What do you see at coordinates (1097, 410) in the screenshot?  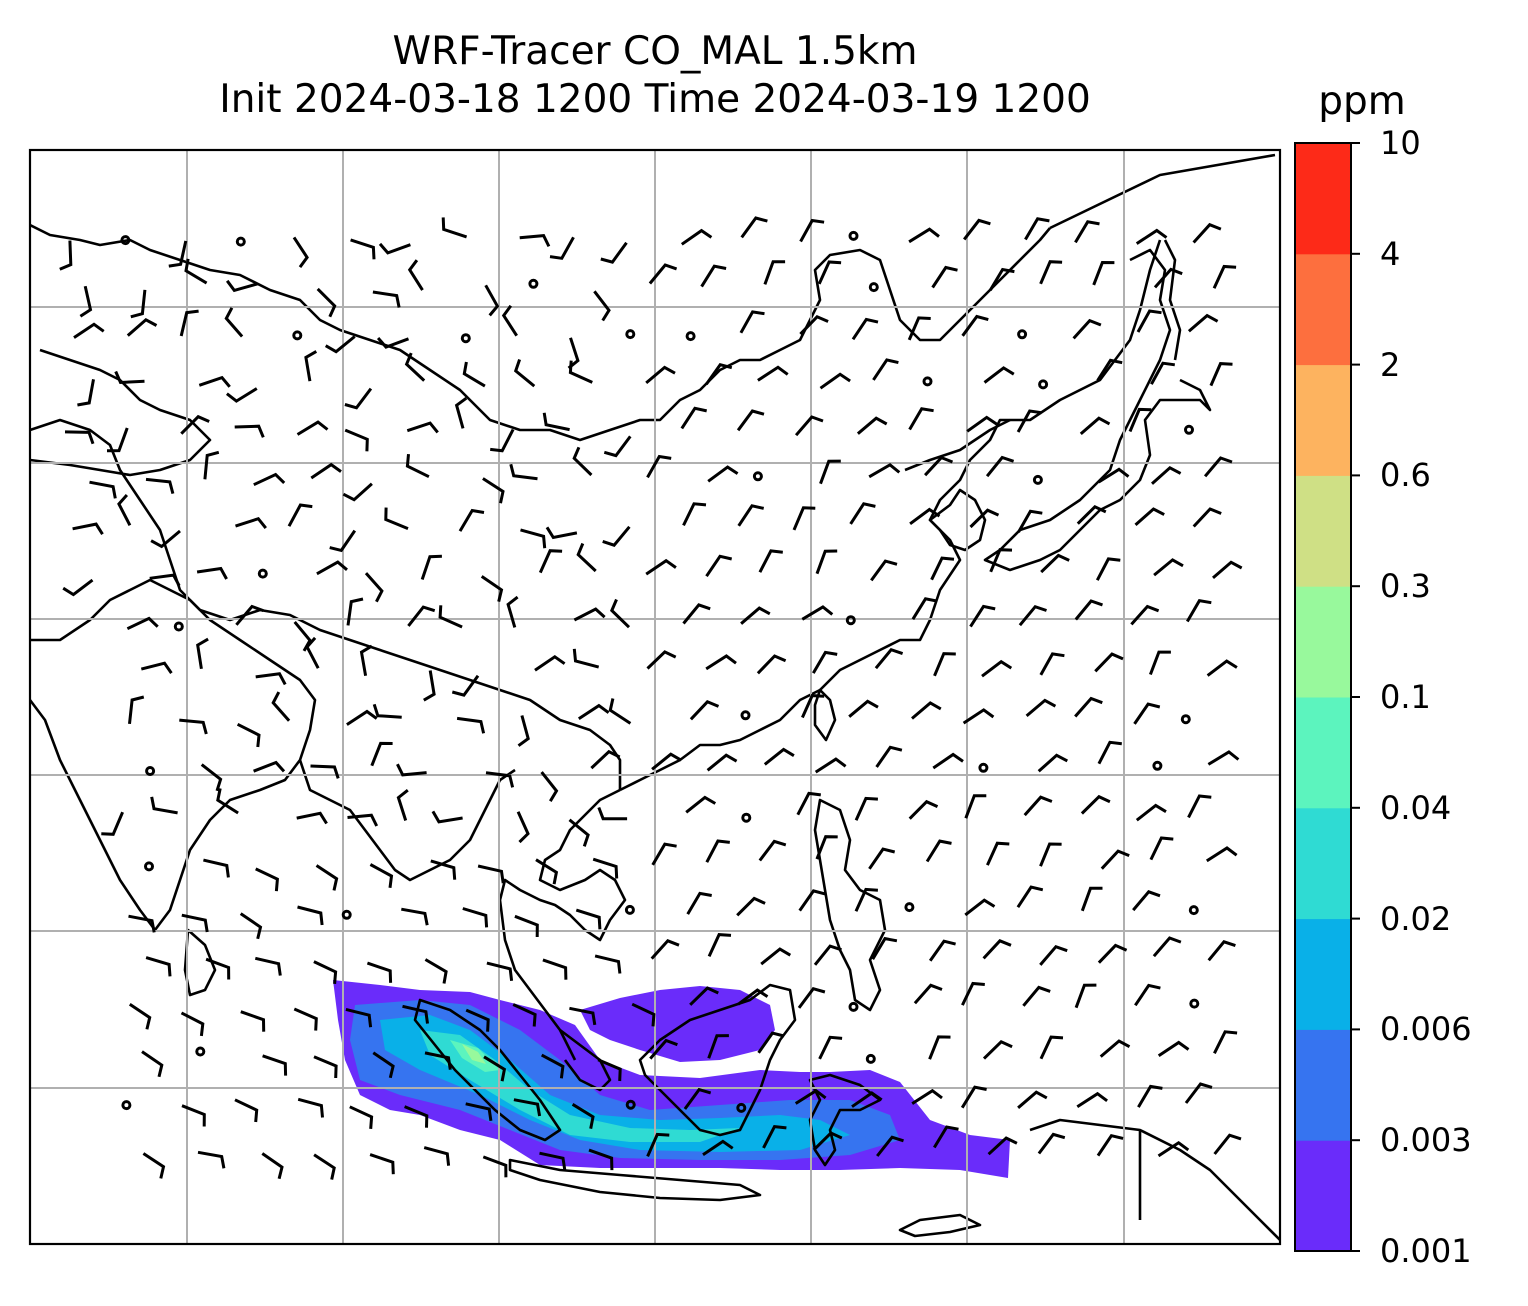 I see `coast-japan` at bounding box center [1097, 410].